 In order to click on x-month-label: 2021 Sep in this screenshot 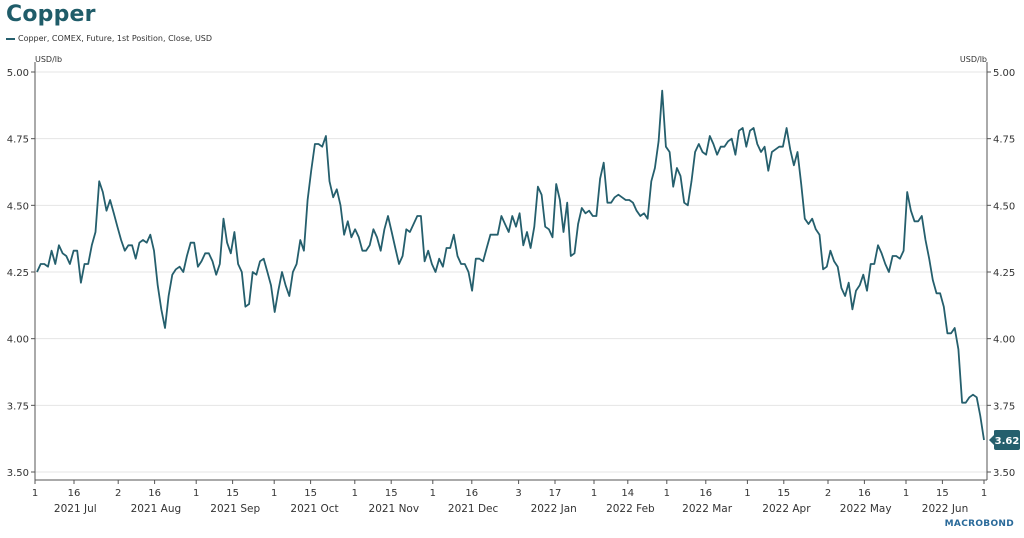, I will do `click(235, 509)`.